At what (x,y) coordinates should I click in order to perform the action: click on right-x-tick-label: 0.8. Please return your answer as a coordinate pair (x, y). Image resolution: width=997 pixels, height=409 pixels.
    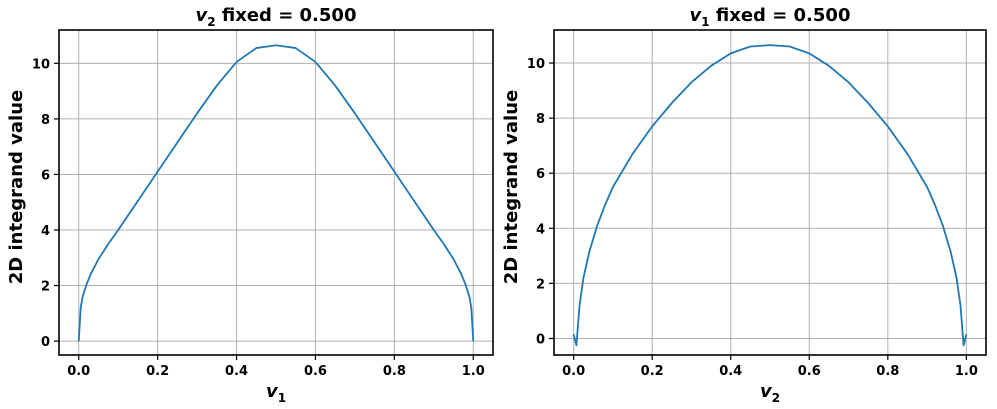
    Looking at the image, I should click on (887, 371).